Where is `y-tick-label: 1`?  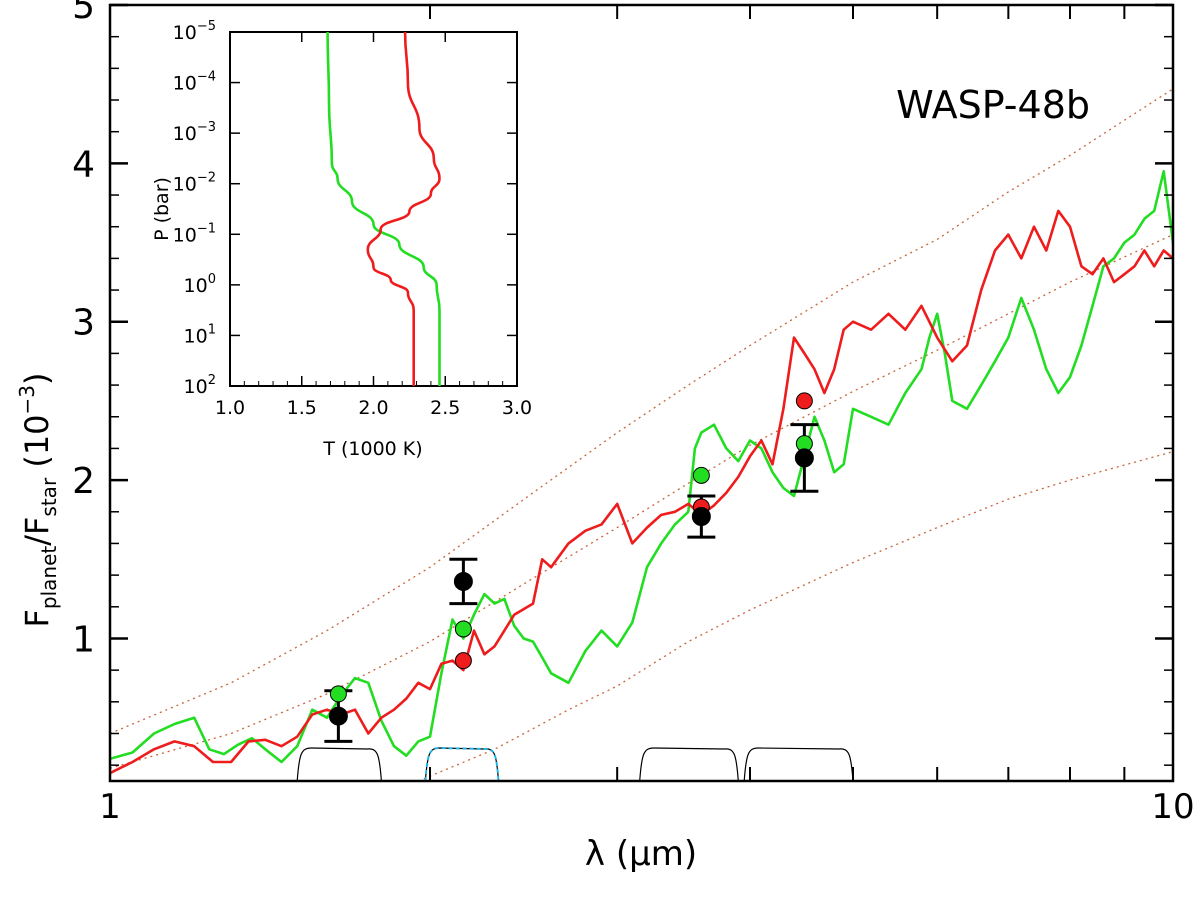 y-tick-label: 1 is located at coordinates (83, 639).